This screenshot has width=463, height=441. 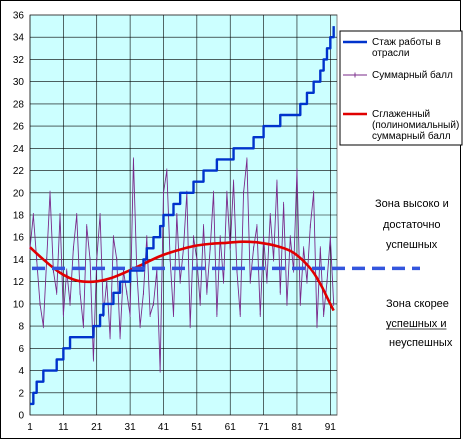 I want to click on y-tick-label: 4, so click(x=21, y=371).